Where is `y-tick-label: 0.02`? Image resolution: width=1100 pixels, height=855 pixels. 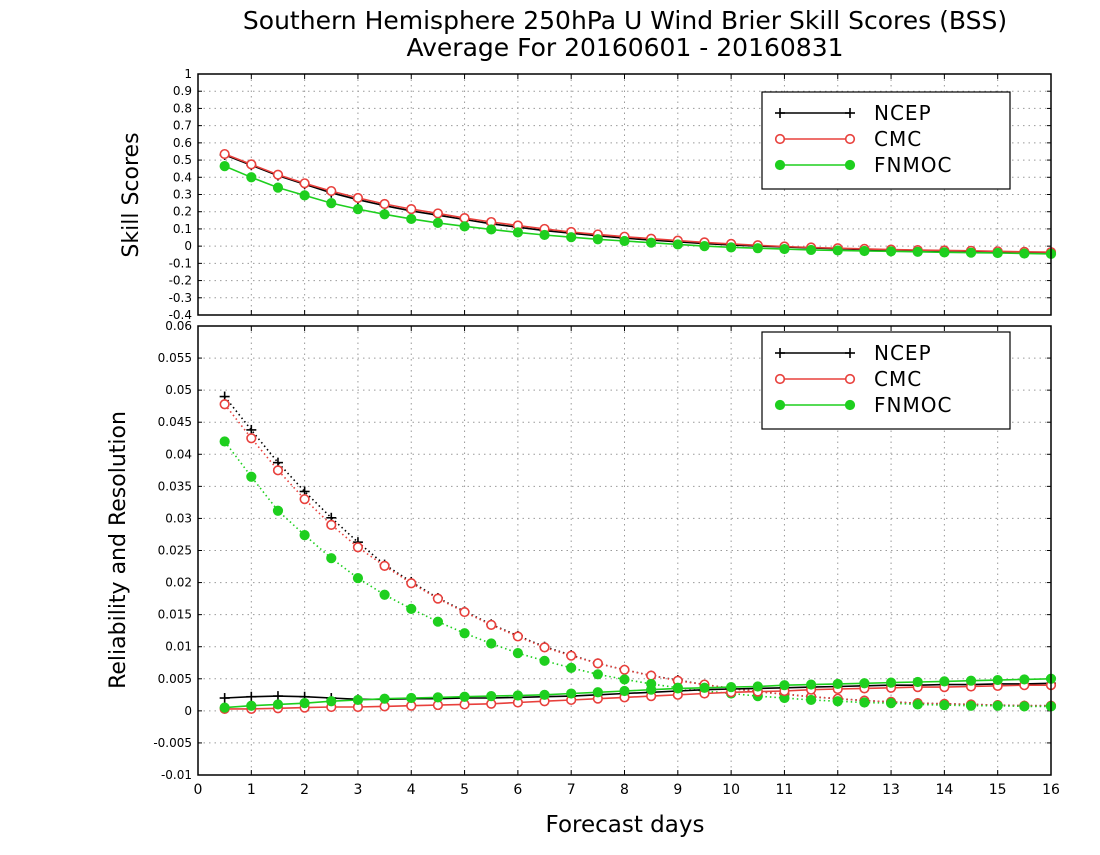
y-tick-label: 0.02 is located at coordinates (178, 583).